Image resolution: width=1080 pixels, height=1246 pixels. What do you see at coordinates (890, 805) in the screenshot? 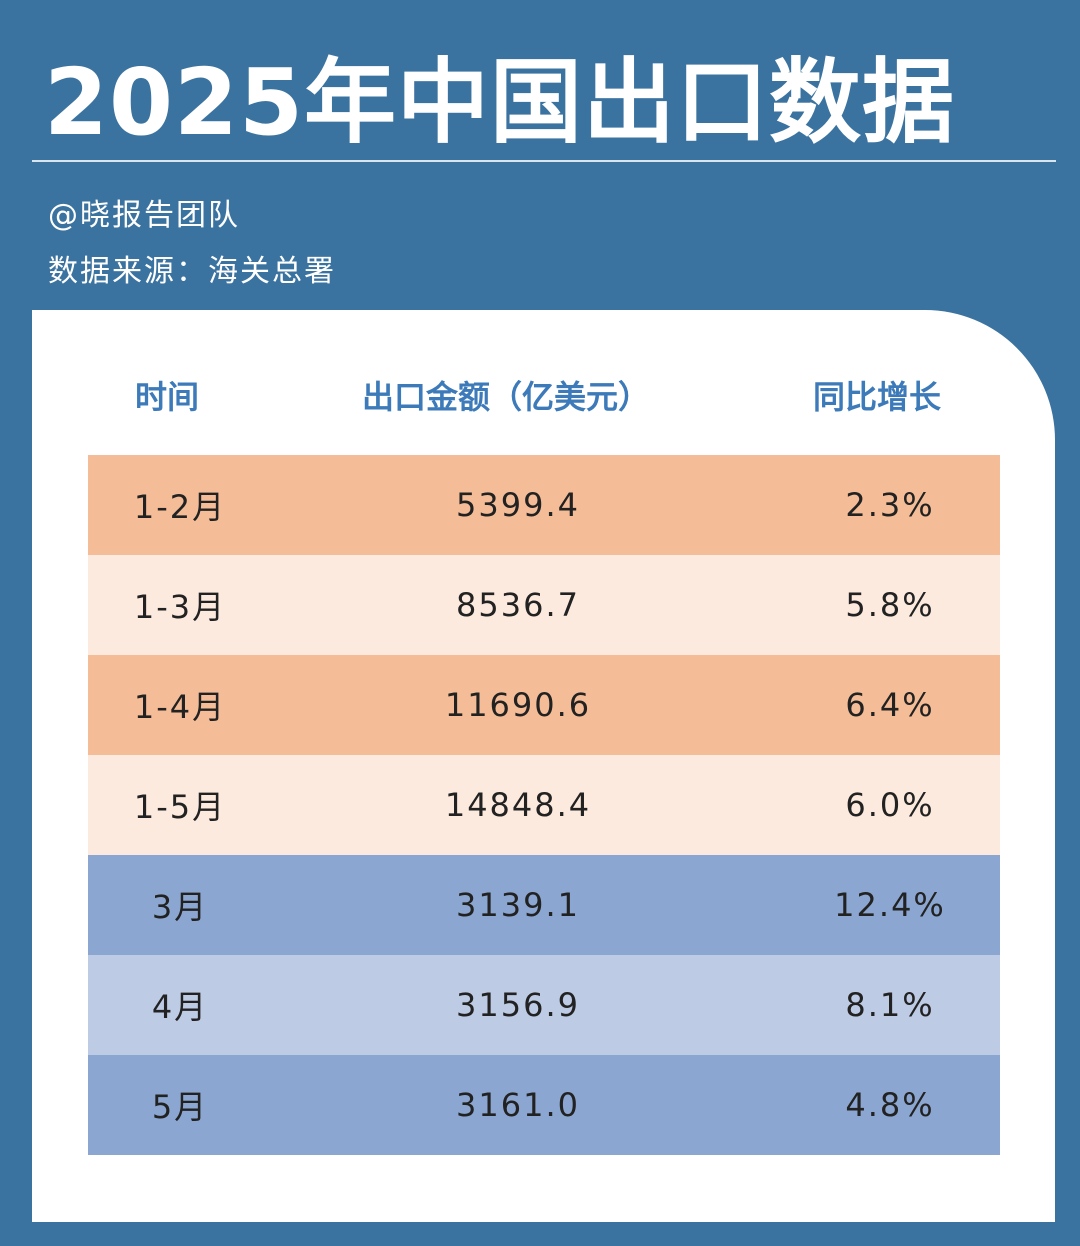
I see `growth-cell: 6.0%` at bounding box center [890, 805].